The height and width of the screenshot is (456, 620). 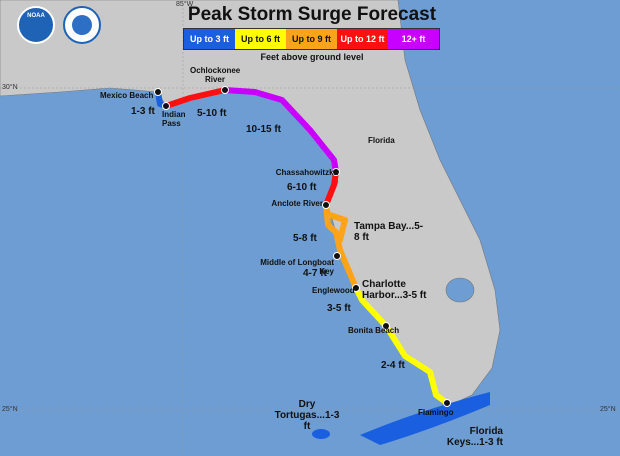 What do you see at coordinates (297, 203) in the screenshot?
I see `place-label: Anclote River` at bounding box center [297, 203].